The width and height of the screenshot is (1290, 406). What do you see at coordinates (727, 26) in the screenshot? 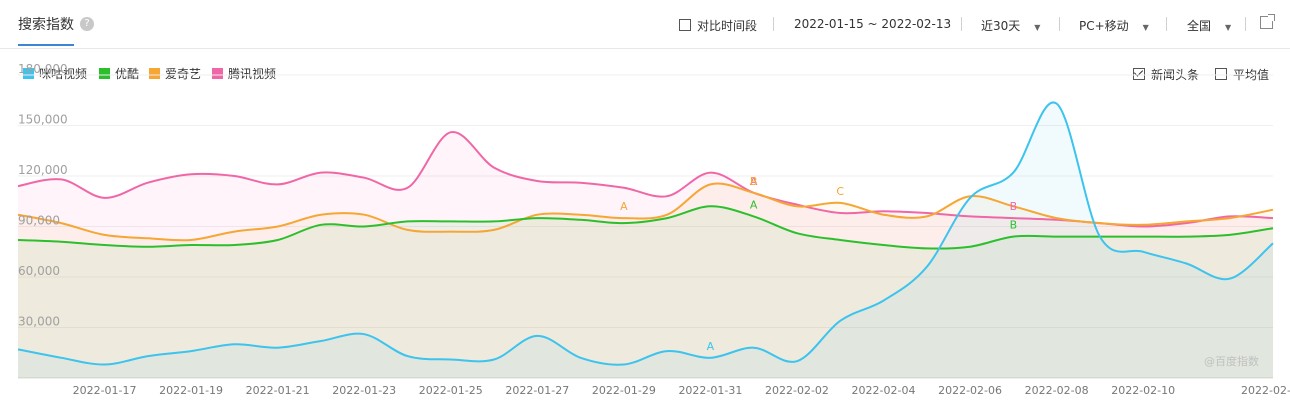
I see `compare-period-label: 对比时间段` at bounding box center [727, 26].